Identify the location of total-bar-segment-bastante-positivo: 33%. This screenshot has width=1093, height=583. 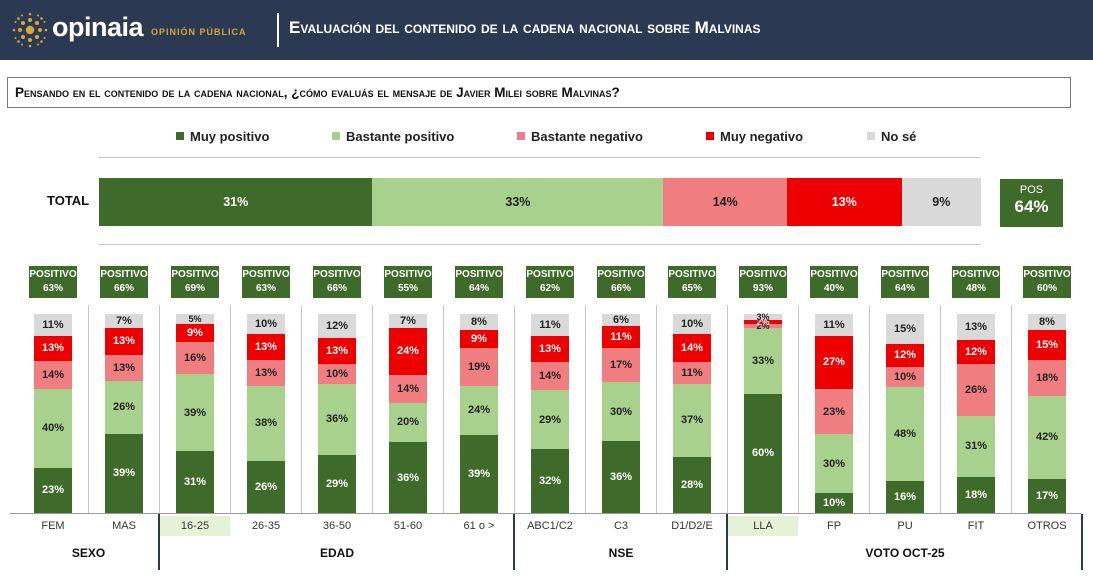
(518, 202).